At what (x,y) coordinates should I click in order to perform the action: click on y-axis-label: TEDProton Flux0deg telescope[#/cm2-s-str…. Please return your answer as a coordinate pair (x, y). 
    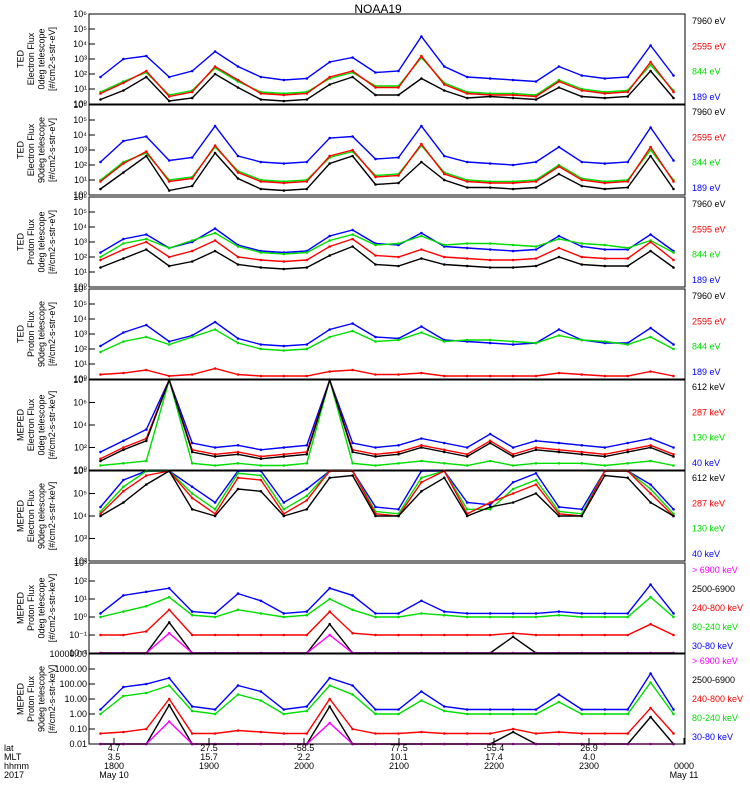
    Looking at the image, I should click on (37, 242).